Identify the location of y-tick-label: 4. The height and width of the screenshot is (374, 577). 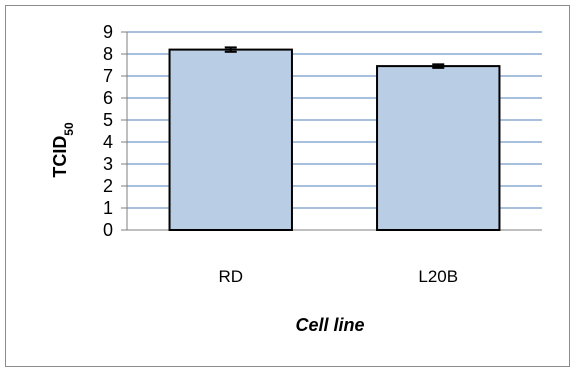
(108, 142).